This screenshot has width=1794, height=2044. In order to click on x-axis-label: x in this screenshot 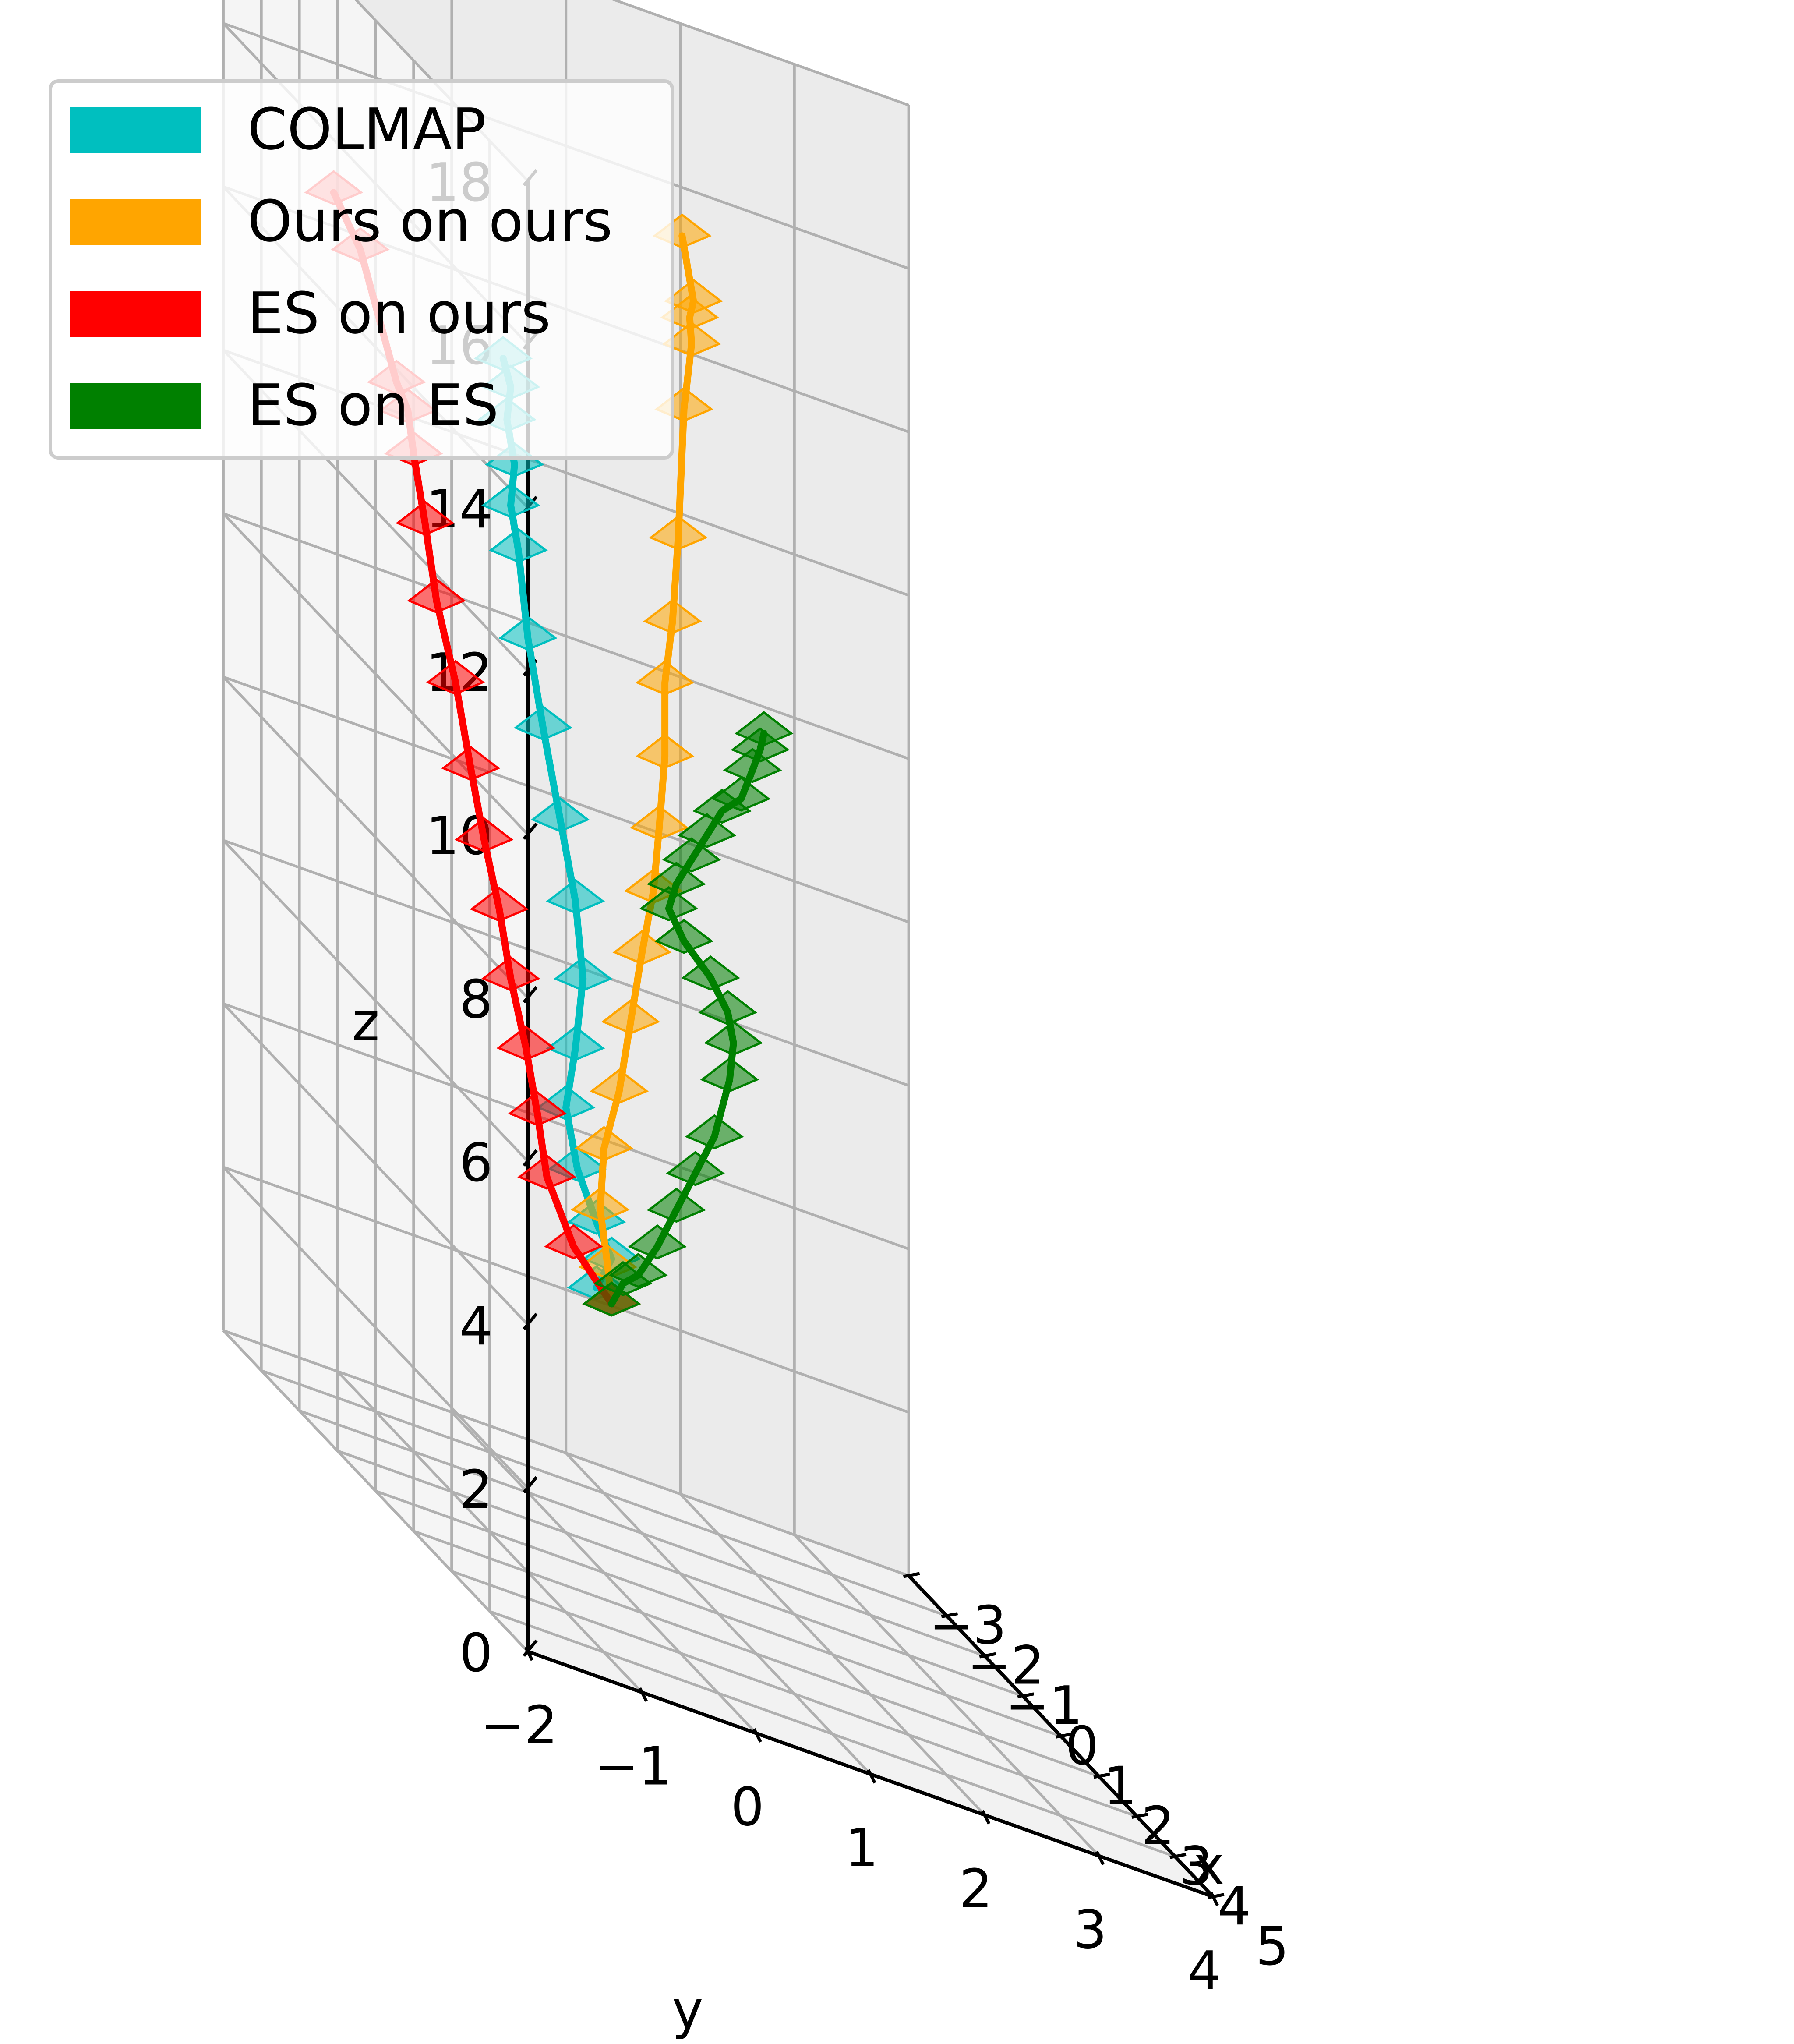, I will do `click(1208, 1865)`.